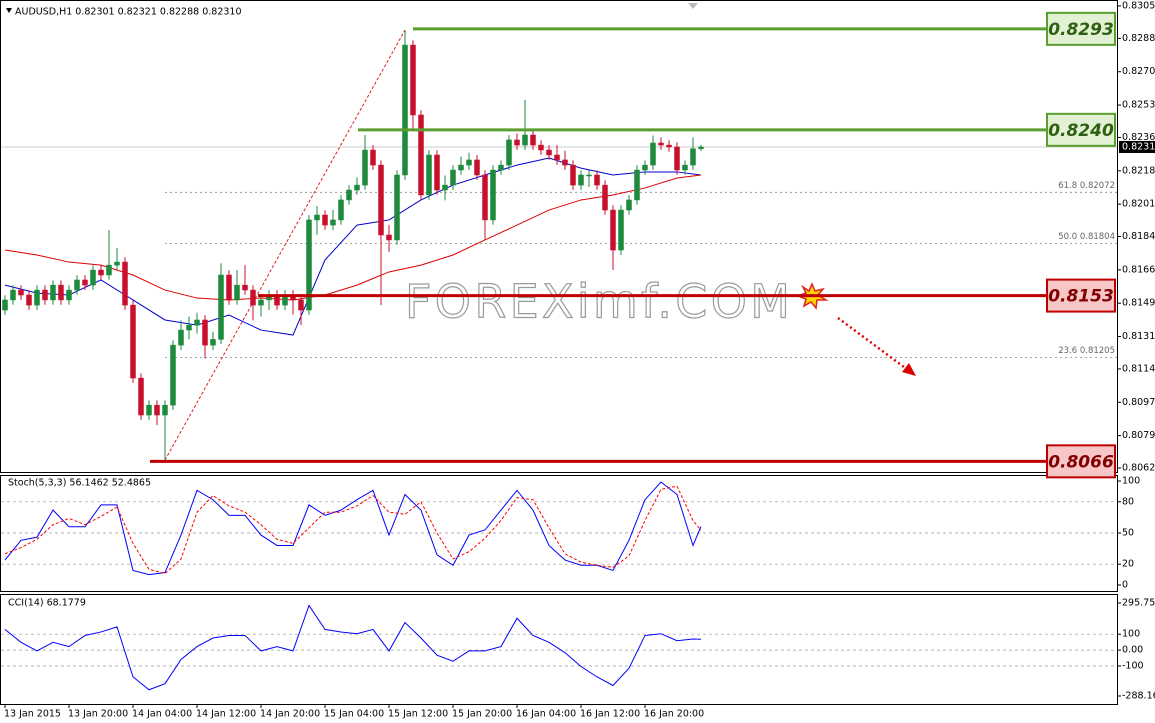 This screenshot has width=1155, height=723. Describe the element at coordinates (674, 714) in the screenshot. I see `x-tick-label: 16 Jan 20:00` at that location.